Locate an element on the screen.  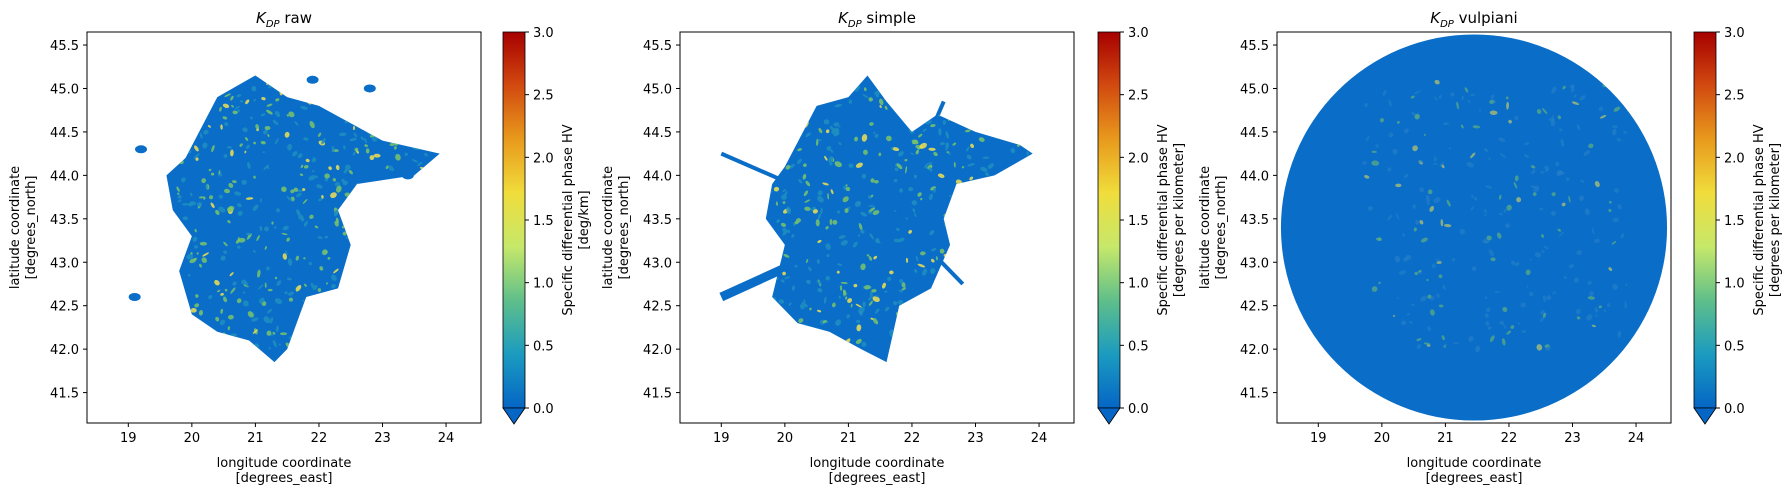
colorbar-label: [deg/km] is located at coordinates (584, 219).